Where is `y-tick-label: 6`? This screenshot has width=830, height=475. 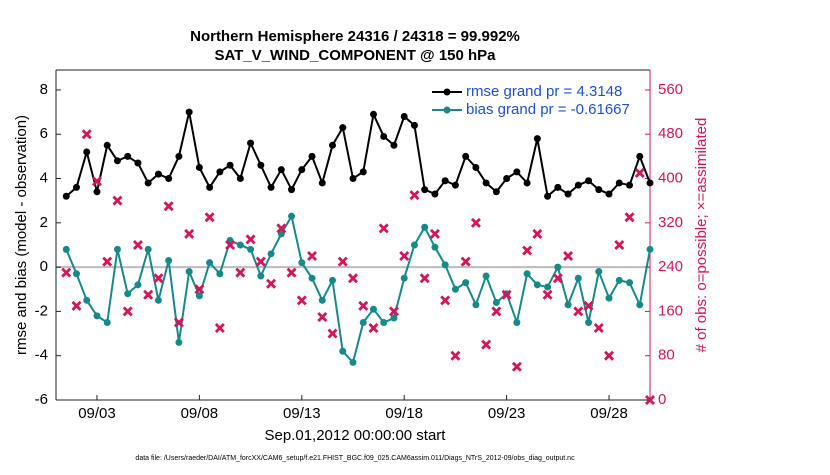
y-tick-label: 6 is located at coordinates (44, 133).